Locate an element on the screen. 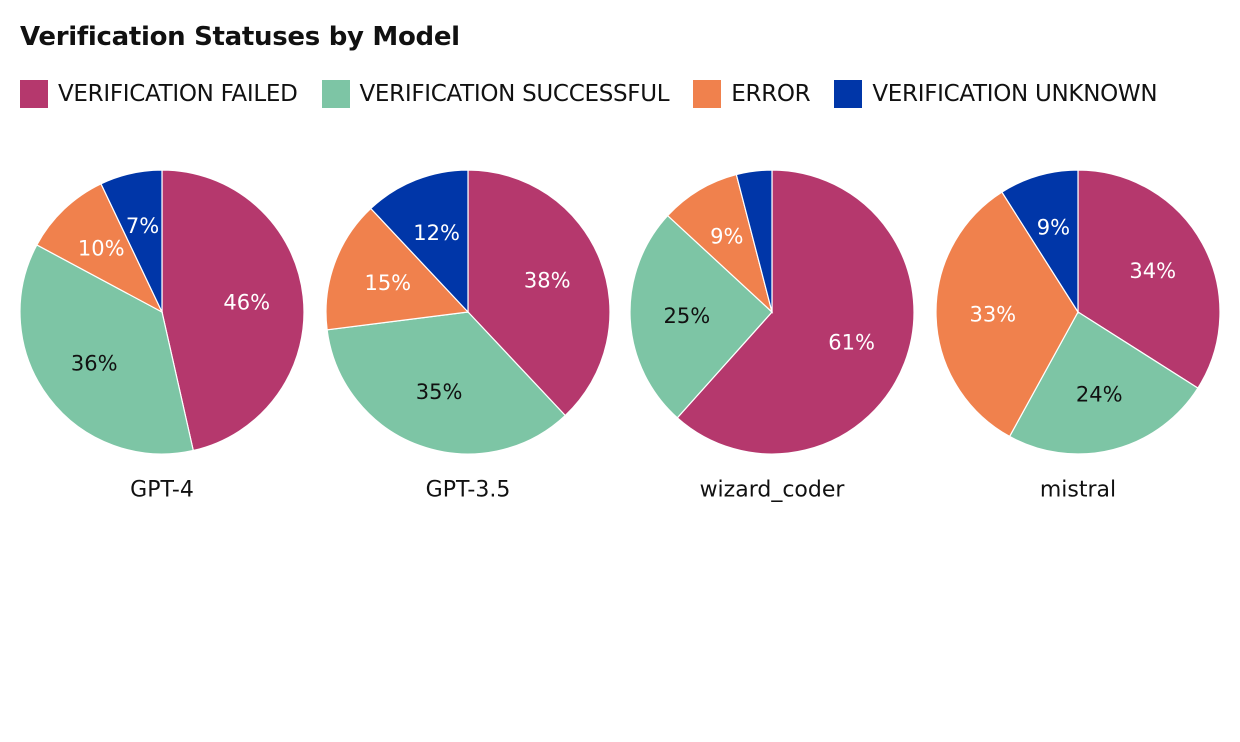  pie-slice-wizard-coder-error is located at coordinates (720, 243).